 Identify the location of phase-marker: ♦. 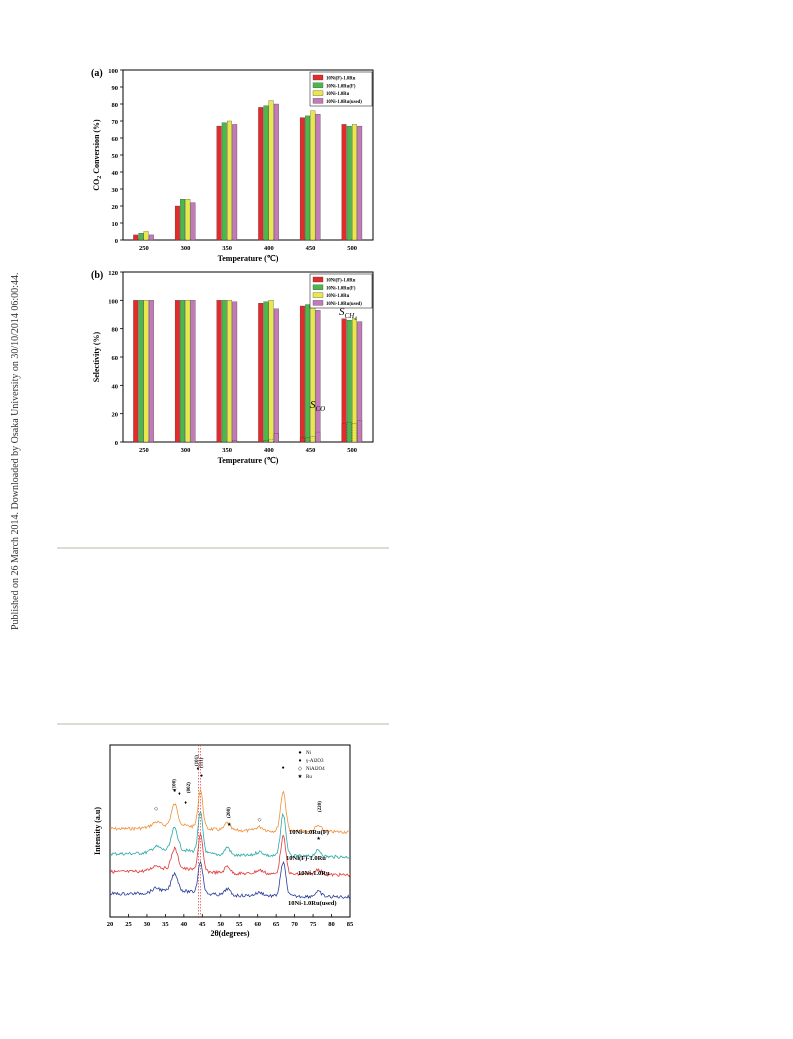
(179, 794).